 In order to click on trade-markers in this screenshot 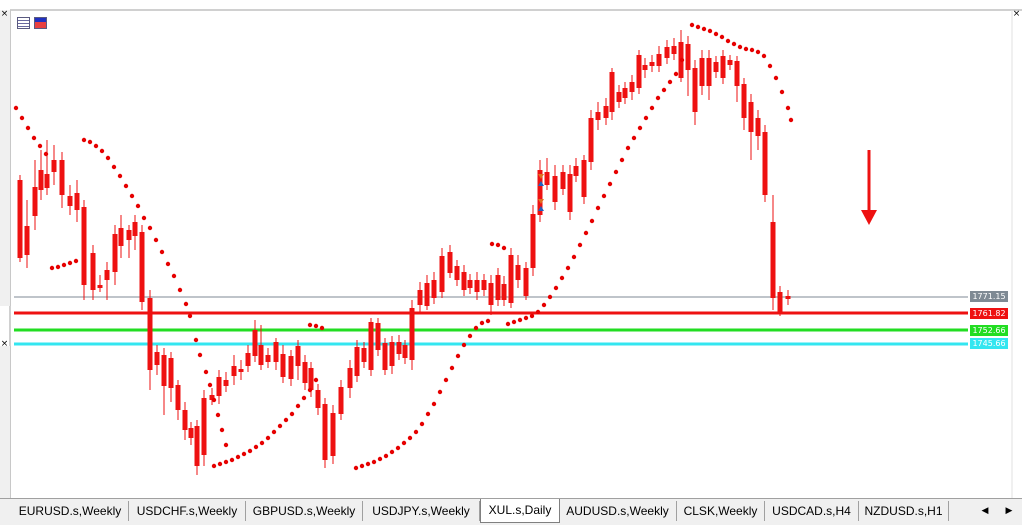, I will do `click(541, 192)`.